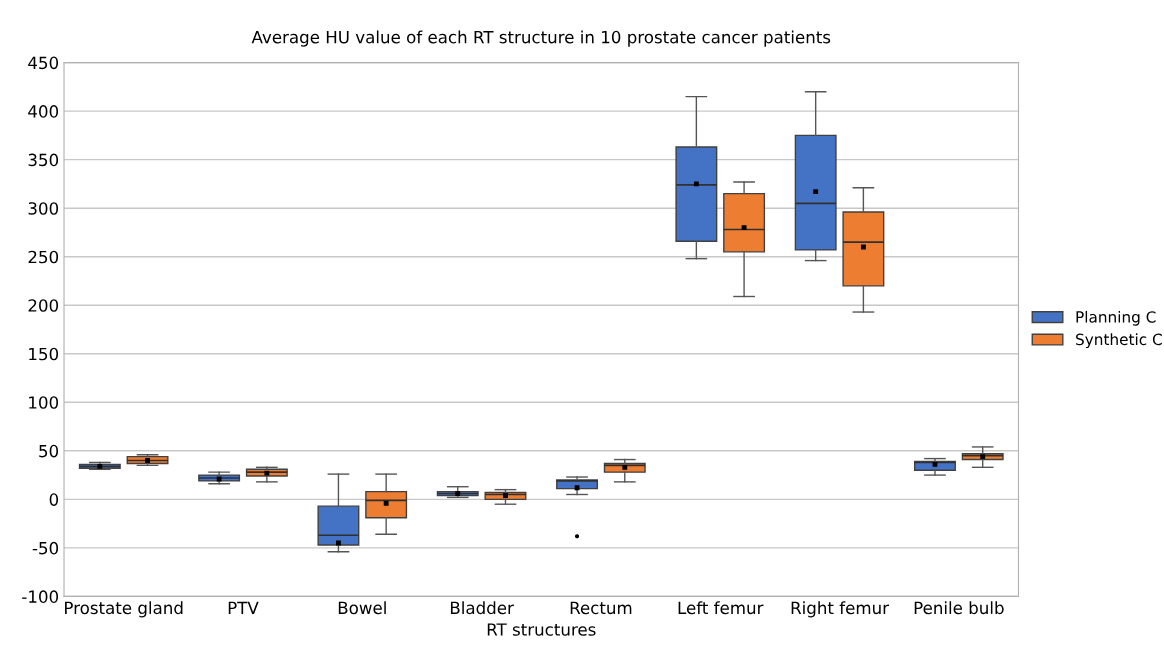  I want to click on y-tick-label: 350, so click(43, 160).